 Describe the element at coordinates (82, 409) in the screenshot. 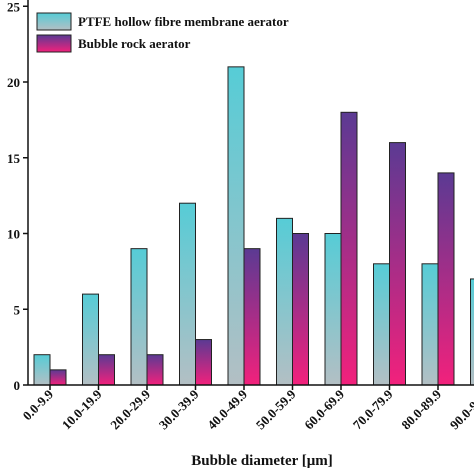

I see `x-tick-label: 10.0-19.9` at that location.